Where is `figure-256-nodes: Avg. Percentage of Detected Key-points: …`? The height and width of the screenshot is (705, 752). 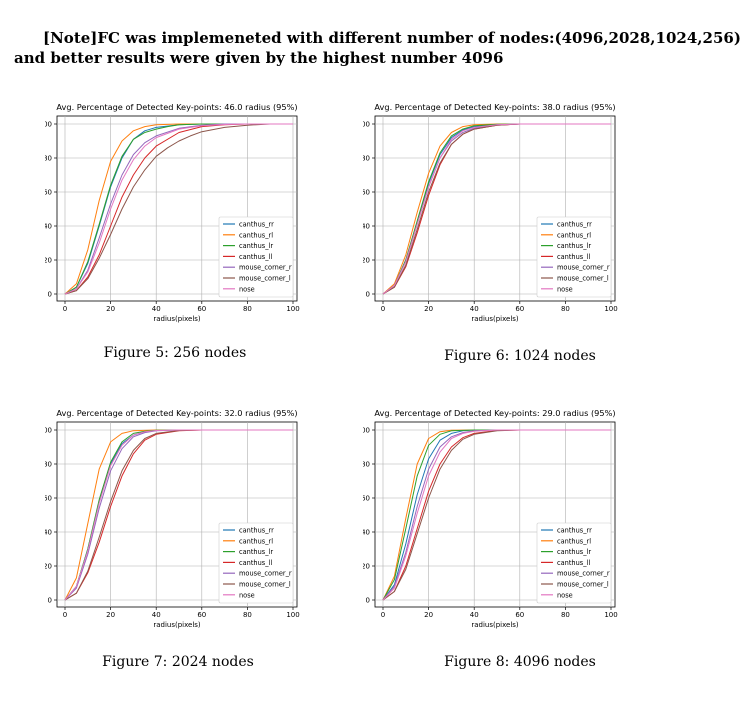
figure-256-nodes: Avg. Percentage of Detected Key-points: … is located at coordinates (195, 212).